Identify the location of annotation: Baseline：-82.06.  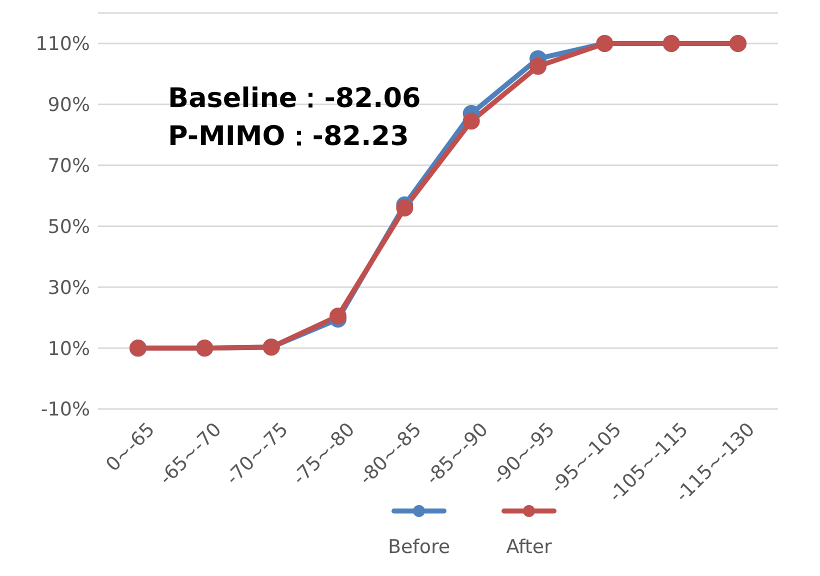
(294, 99).